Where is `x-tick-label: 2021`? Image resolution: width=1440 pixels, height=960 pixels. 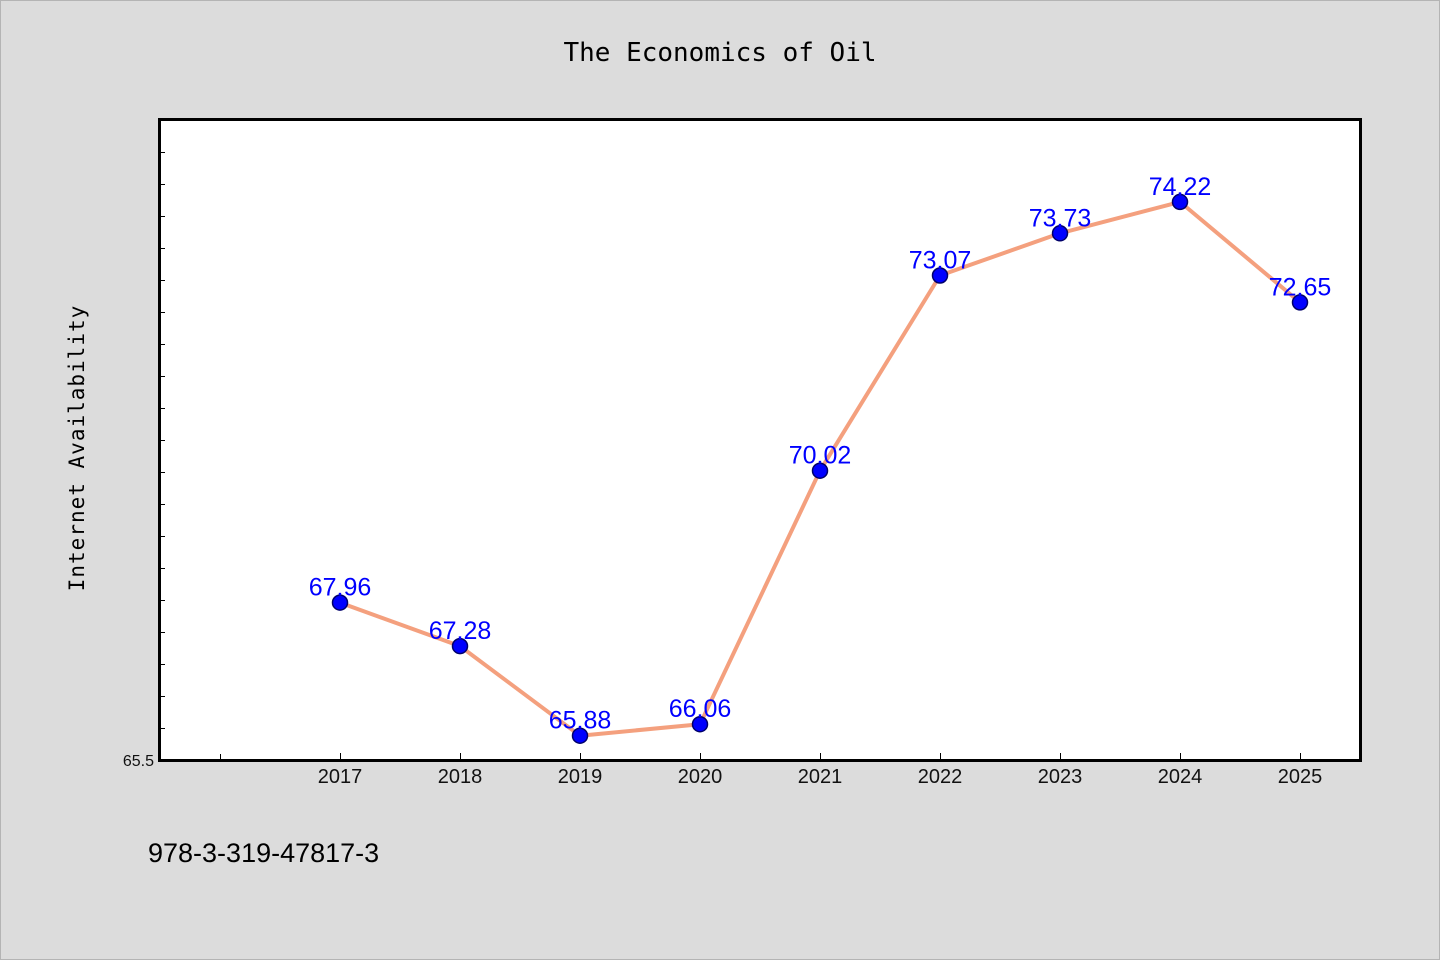
x-tick-label: 2021 is located at coordinates (820, 777).